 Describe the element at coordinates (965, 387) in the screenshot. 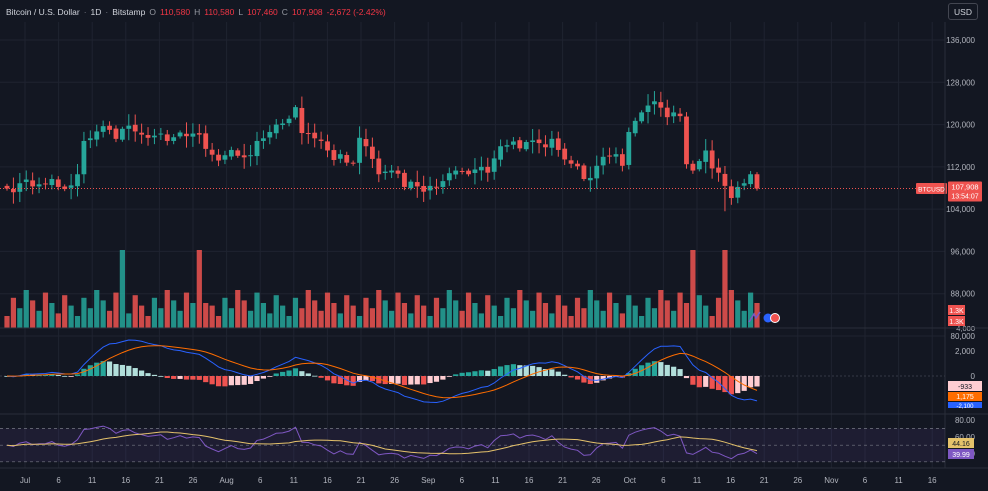

I see `macd-value-label: -933` at that location.